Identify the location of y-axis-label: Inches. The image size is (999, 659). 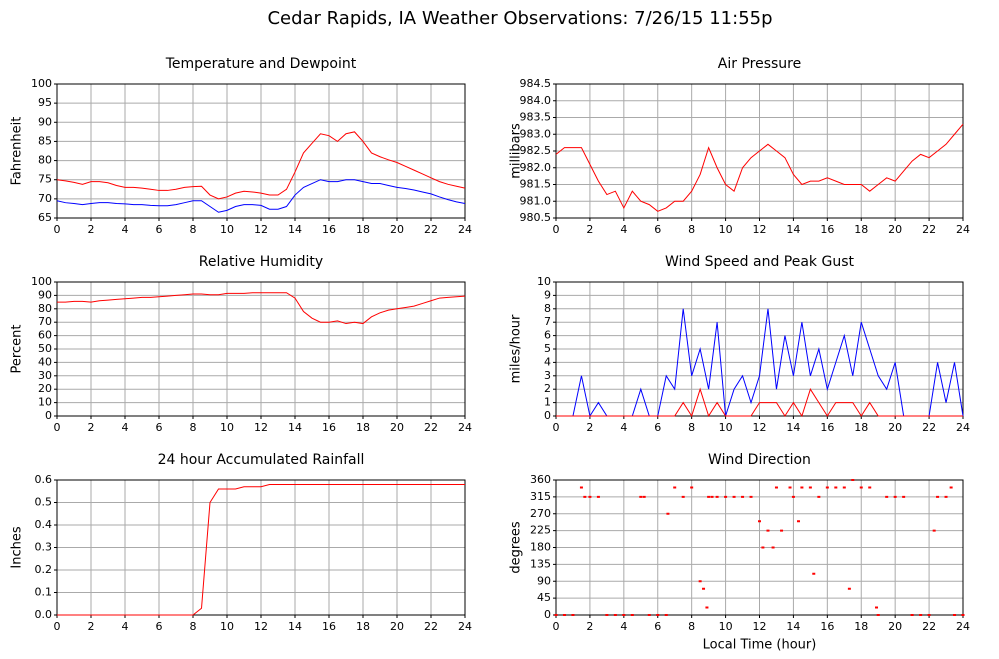
(17, 547).